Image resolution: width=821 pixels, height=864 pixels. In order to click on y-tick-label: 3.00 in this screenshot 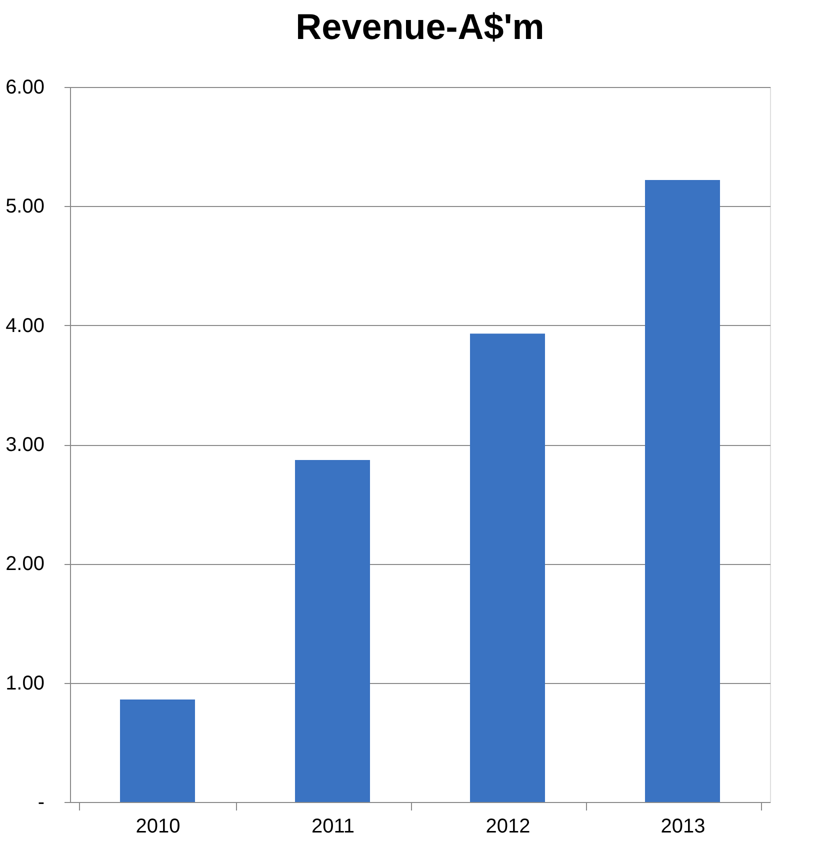, I will do `click(25, 445)`.